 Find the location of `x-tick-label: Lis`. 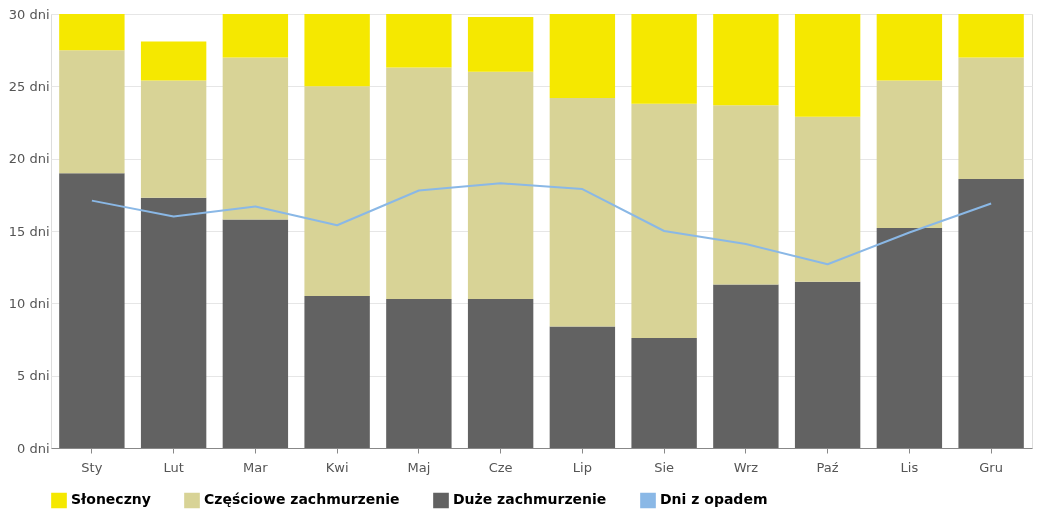

x-tick-label: Lis is located at coordinates (909, 467).